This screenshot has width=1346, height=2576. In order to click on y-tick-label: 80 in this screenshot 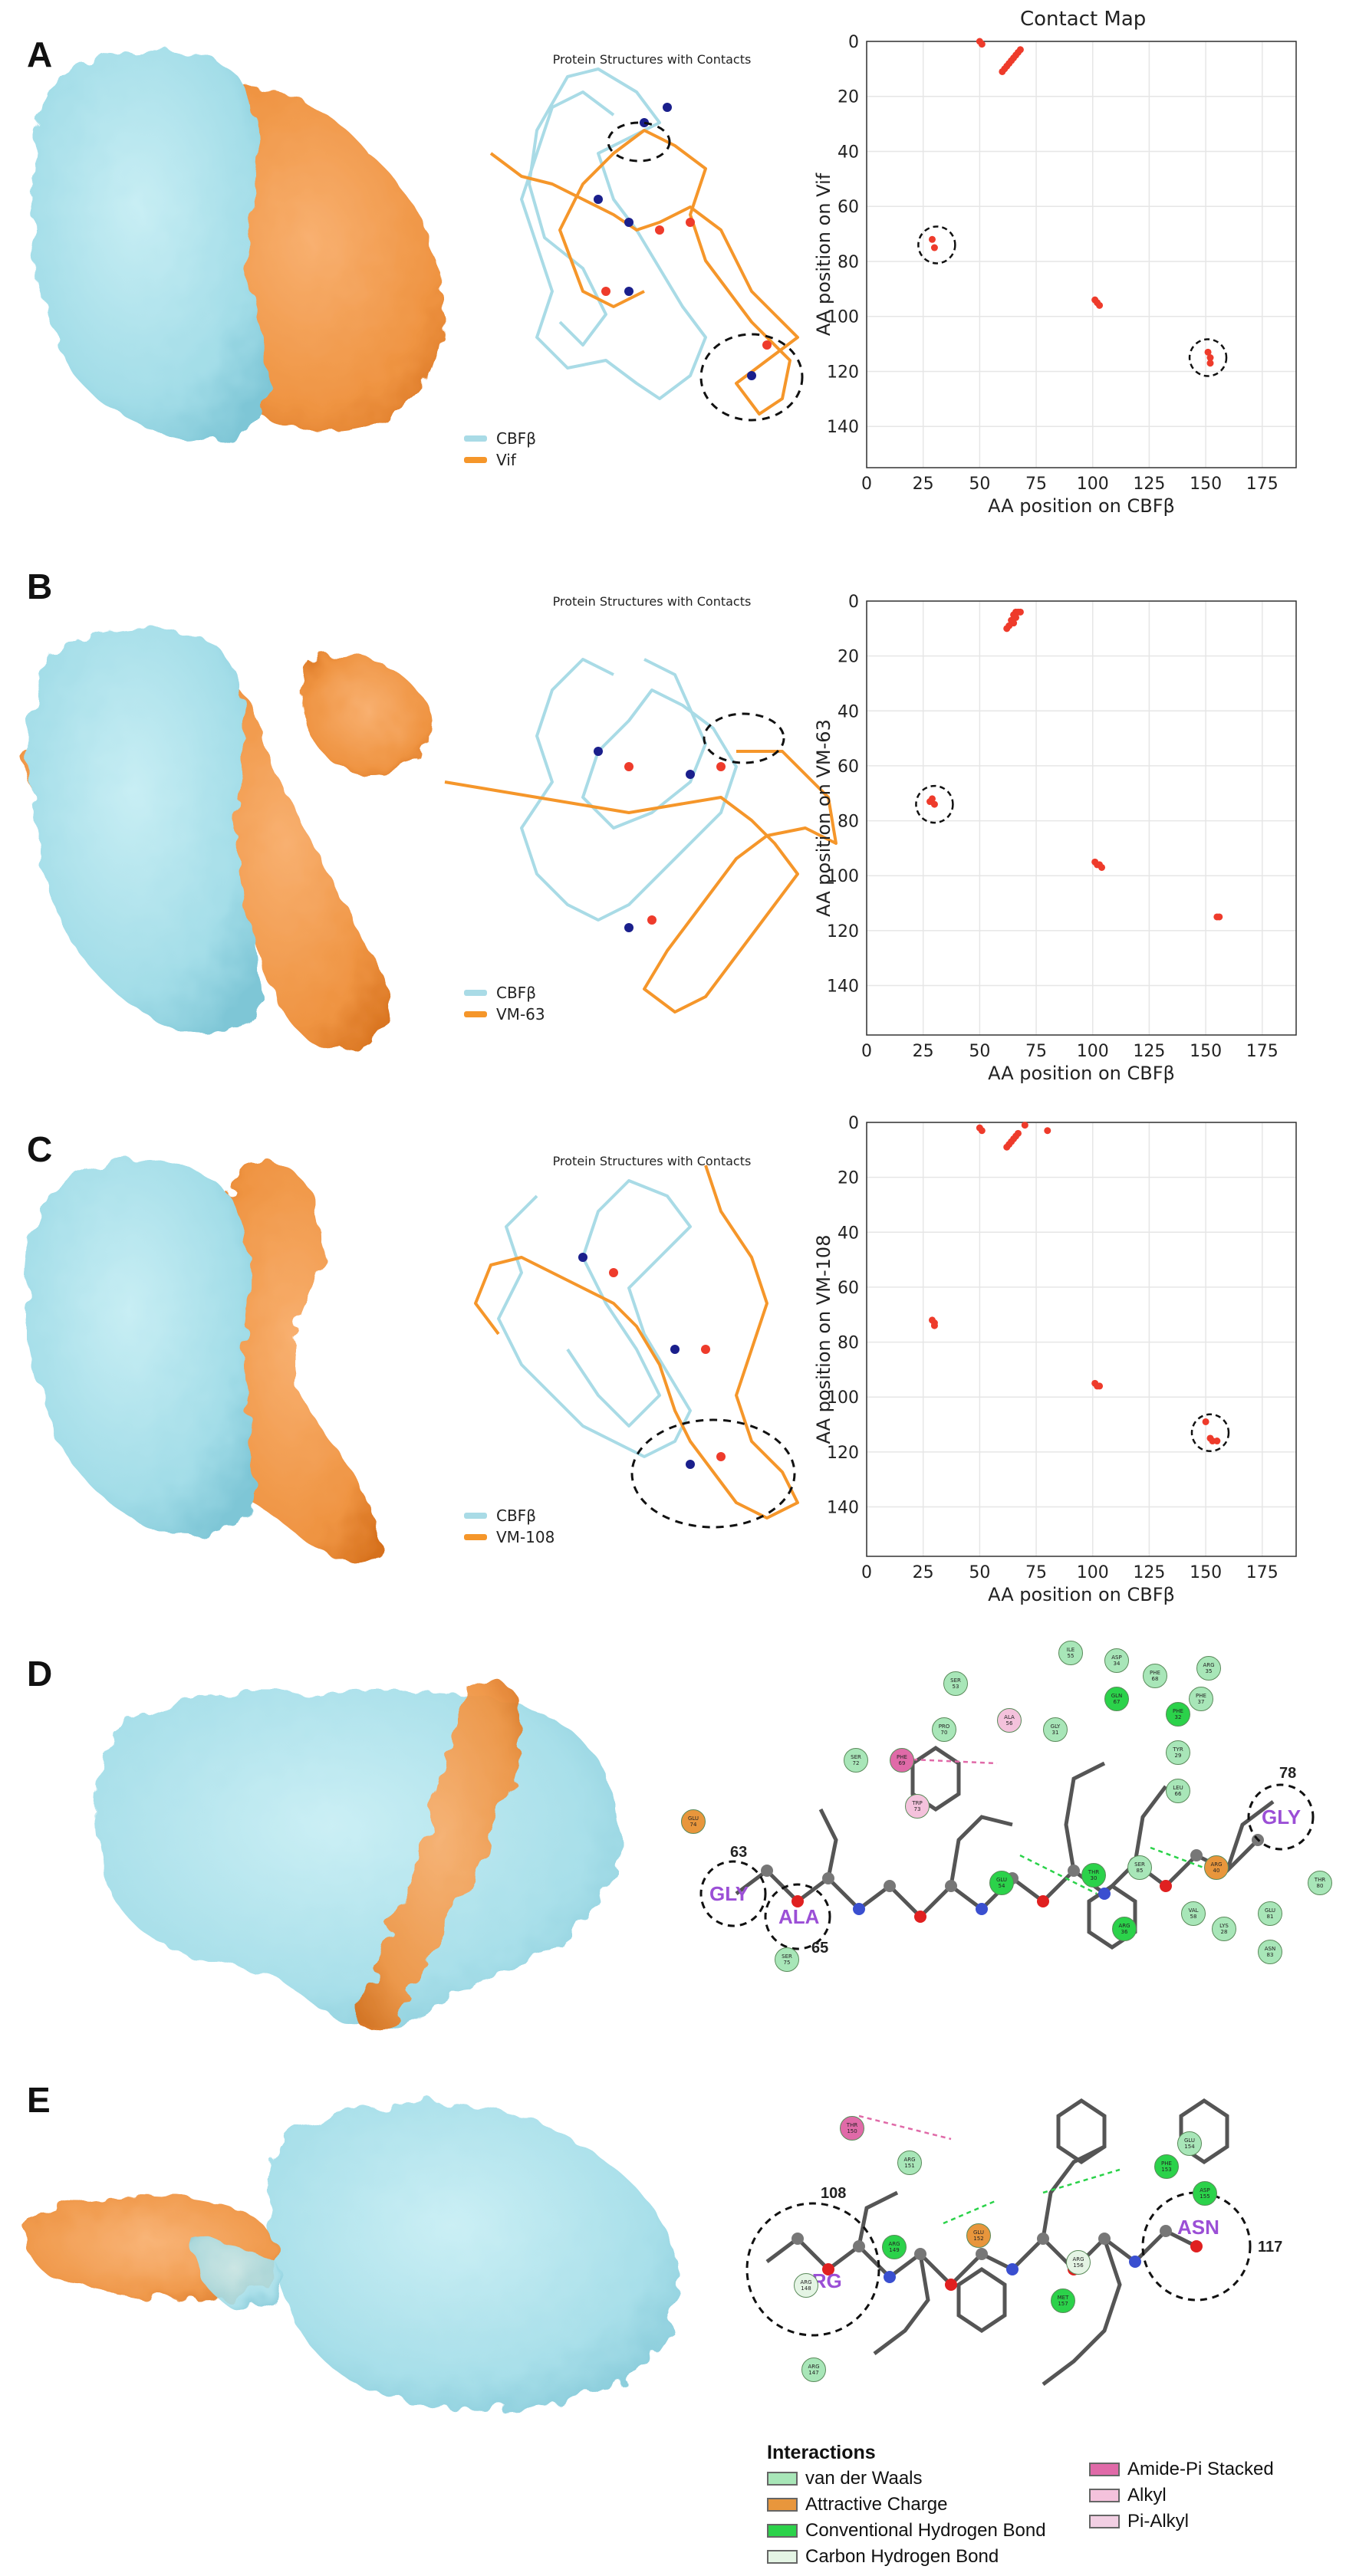, I will do `click(849, 1343)`.